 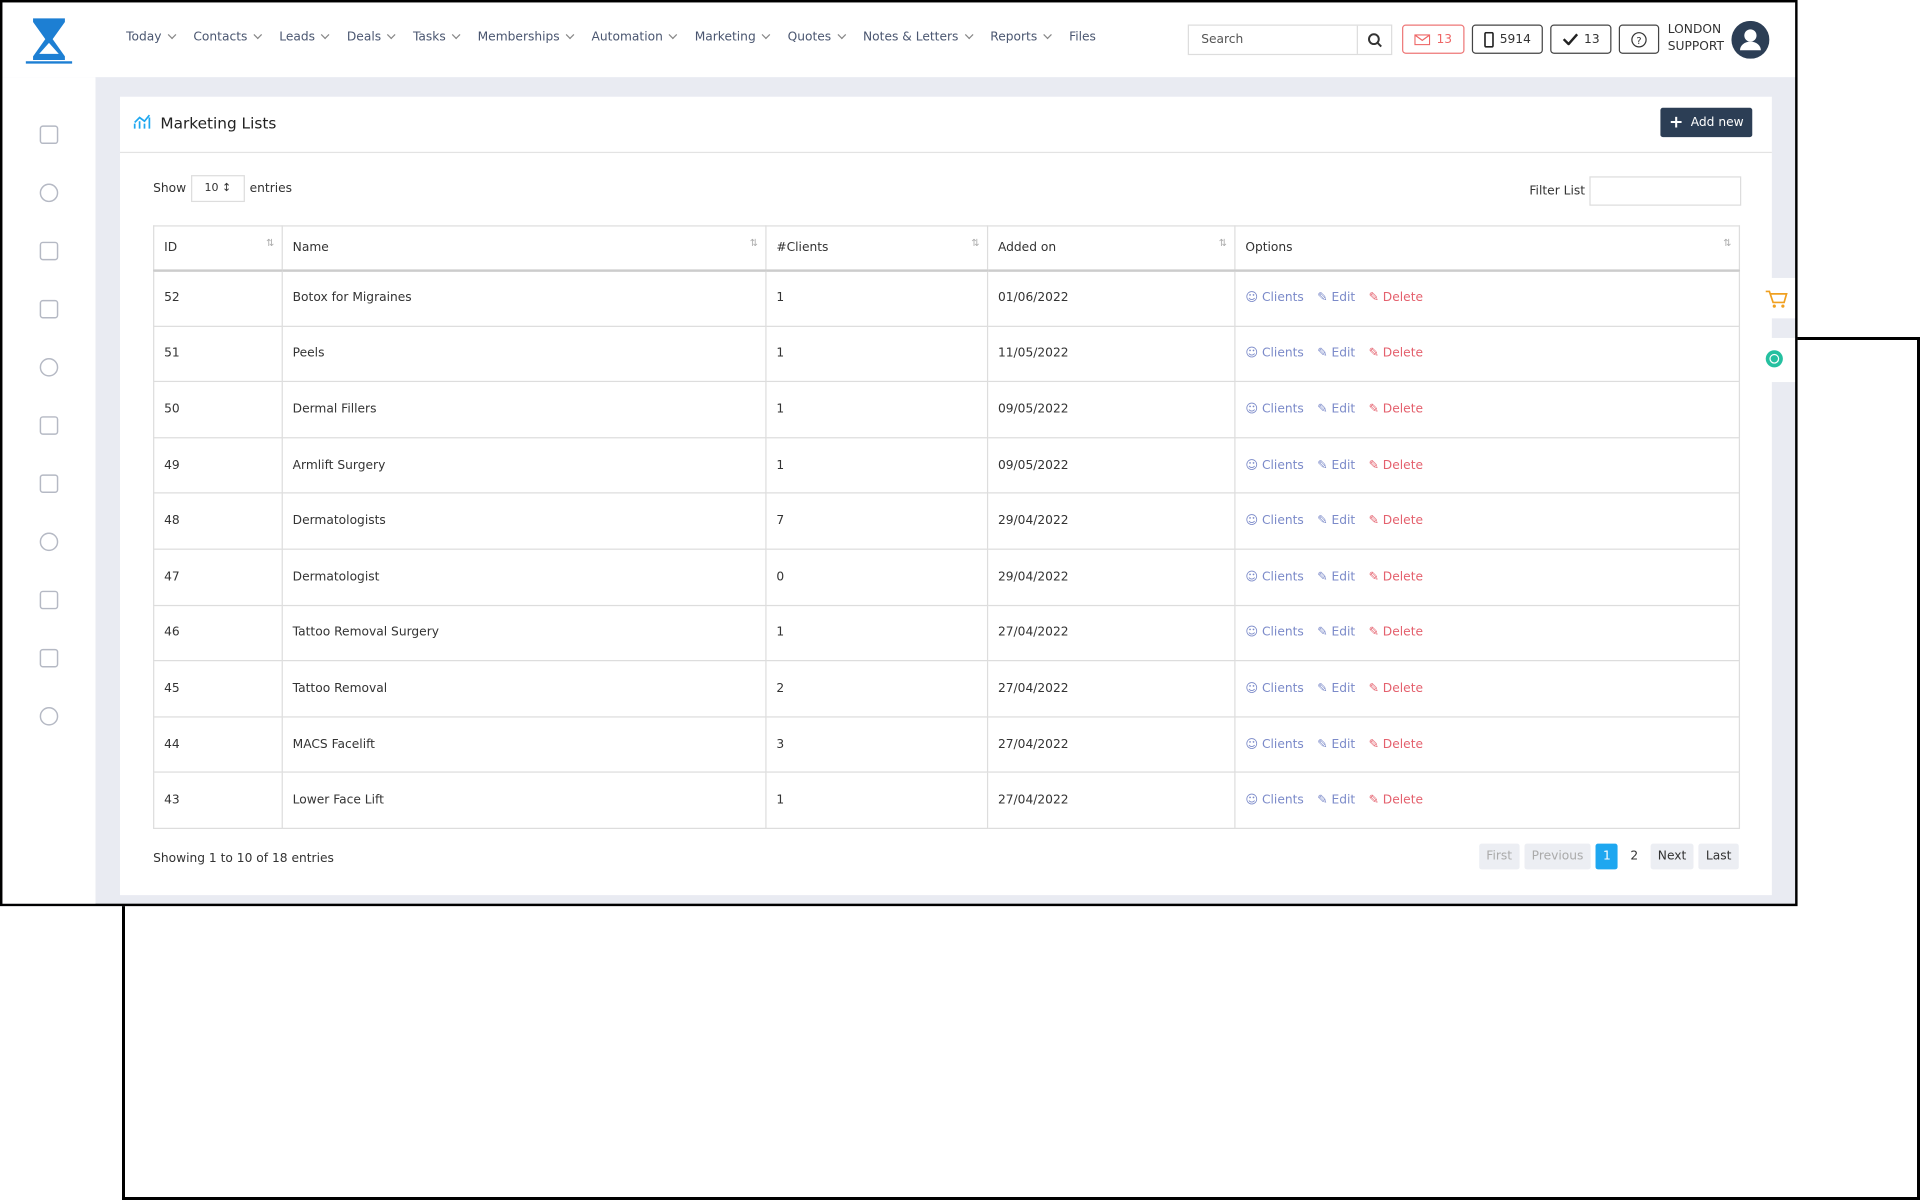 I want to click on column-header: Name ⇅, so click(x=524, y=248).